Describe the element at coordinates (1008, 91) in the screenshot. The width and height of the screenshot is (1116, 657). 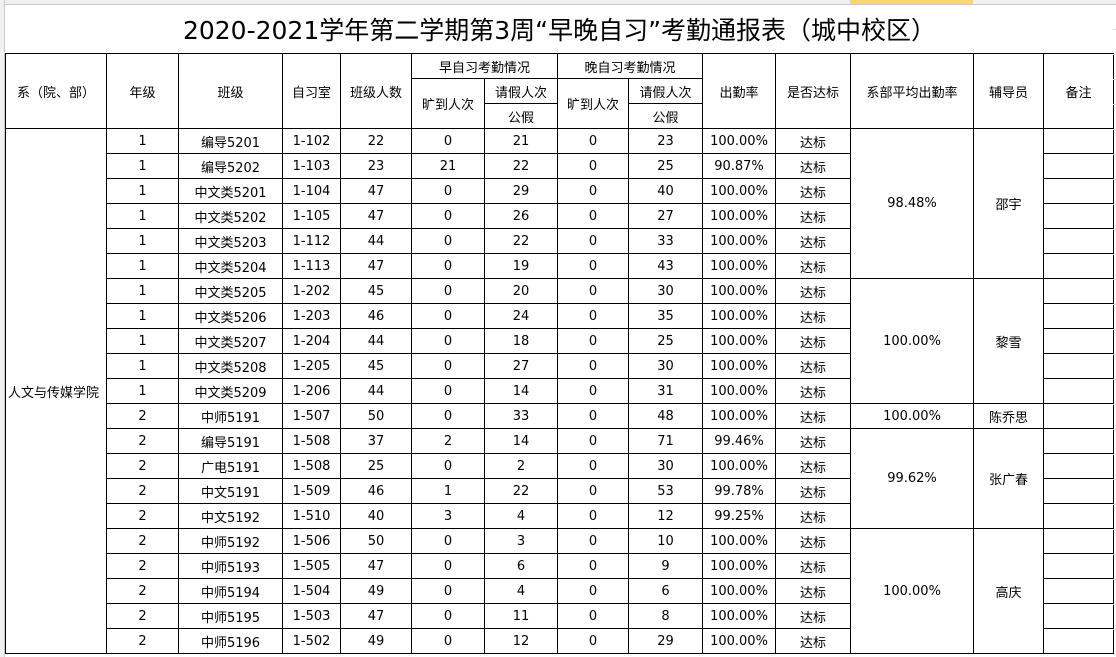
I see `header-counselor: 辅导员` at that location.